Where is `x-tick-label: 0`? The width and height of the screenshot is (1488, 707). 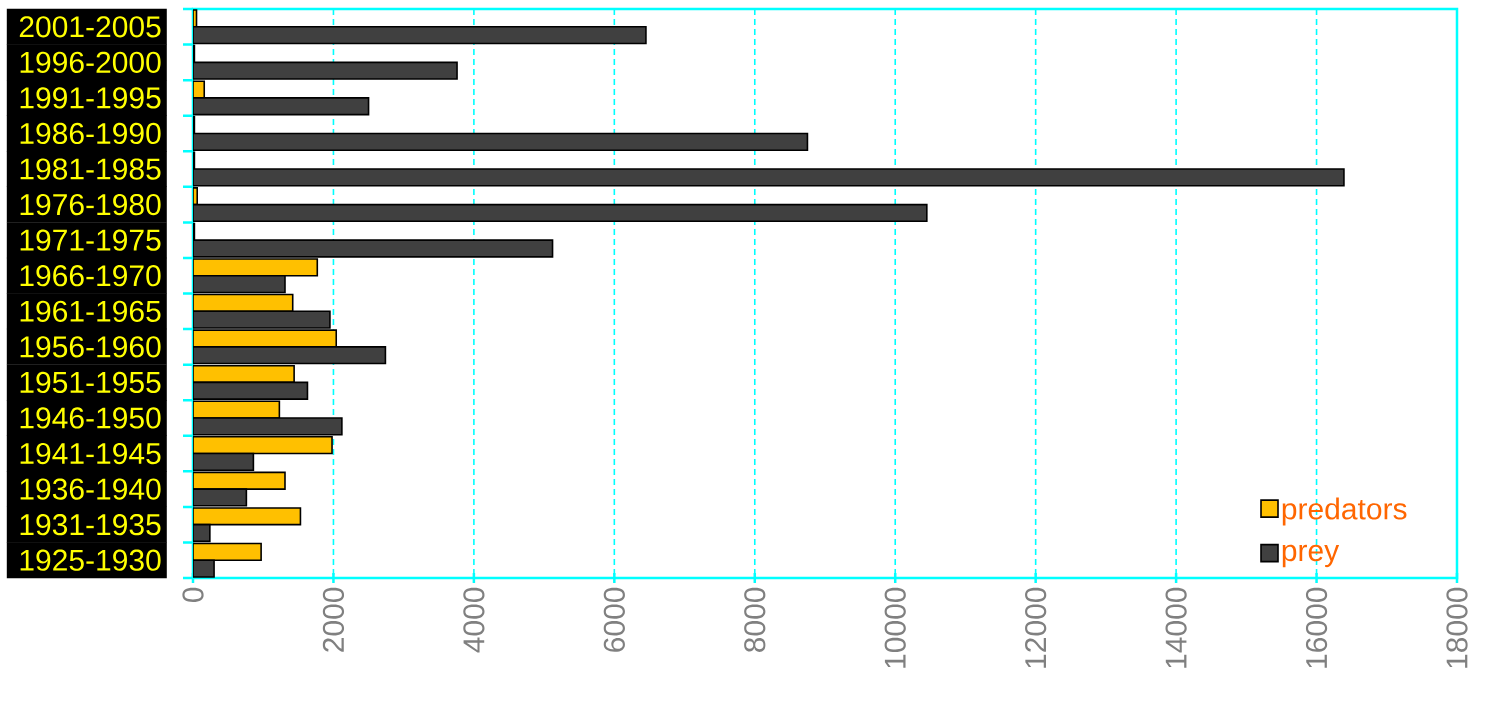 x-tick-label: 0 is located at coordinates (193, 595).